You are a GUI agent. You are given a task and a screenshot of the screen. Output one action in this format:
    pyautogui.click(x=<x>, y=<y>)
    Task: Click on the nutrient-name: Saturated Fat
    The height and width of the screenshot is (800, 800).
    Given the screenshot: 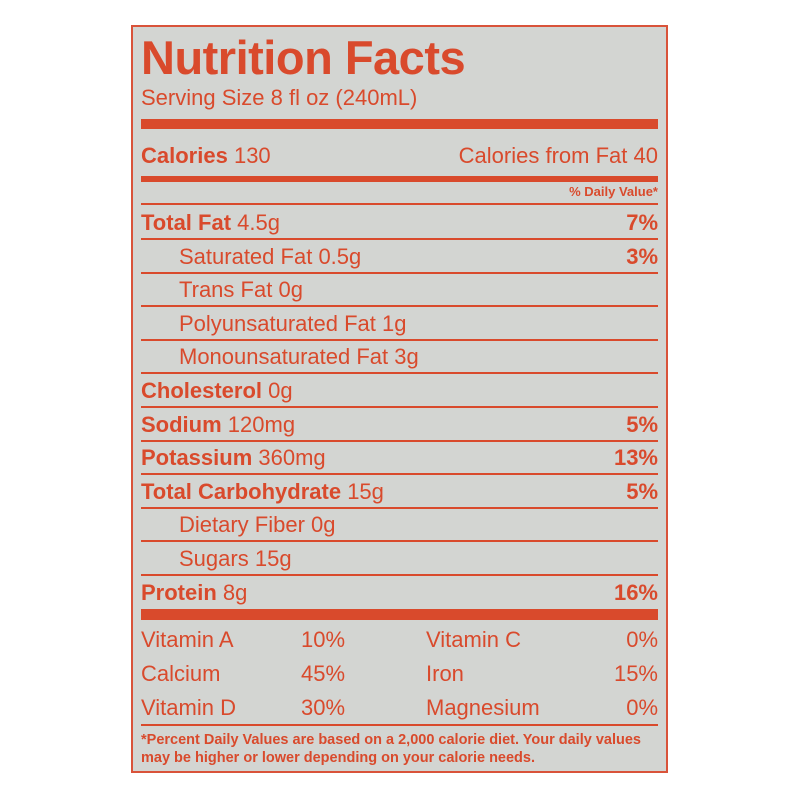 What is the action you would take?
    pyautogui.click(x=246, y=256)
    